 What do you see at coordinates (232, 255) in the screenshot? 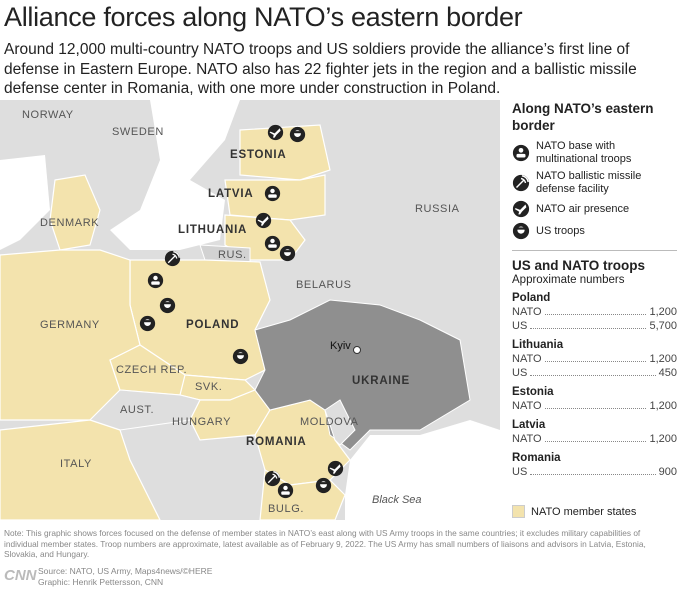
I see `map-label: RUS.` at bounding box center [232, 255].